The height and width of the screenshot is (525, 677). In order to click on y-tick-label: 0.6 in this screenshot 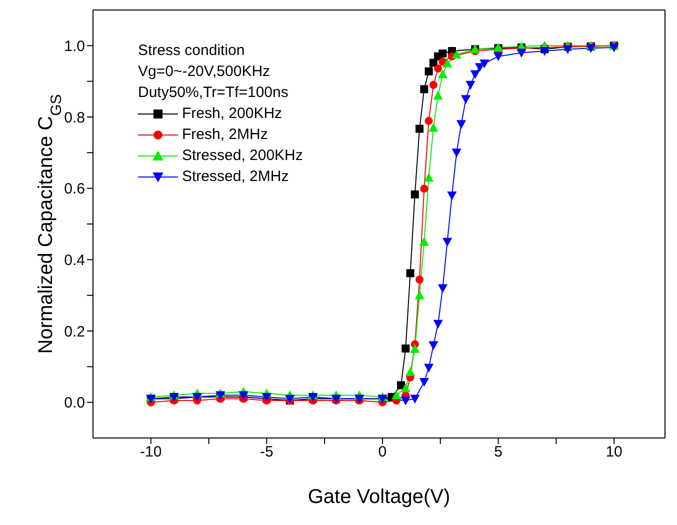, I will do `click(74, 189)`.